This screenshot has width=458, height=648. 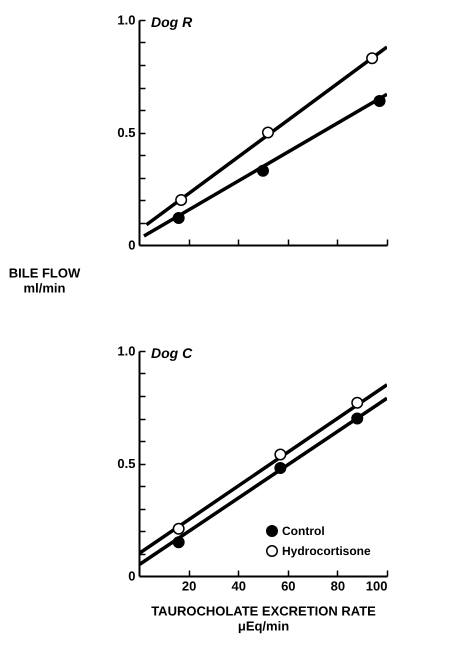 What do you see at coordinates (263, 619) in the screenshot?
I see `x-axis-title: TAUROCHOLATE EXCRETION RATE μEq/min` at bounding box center [263, 619].